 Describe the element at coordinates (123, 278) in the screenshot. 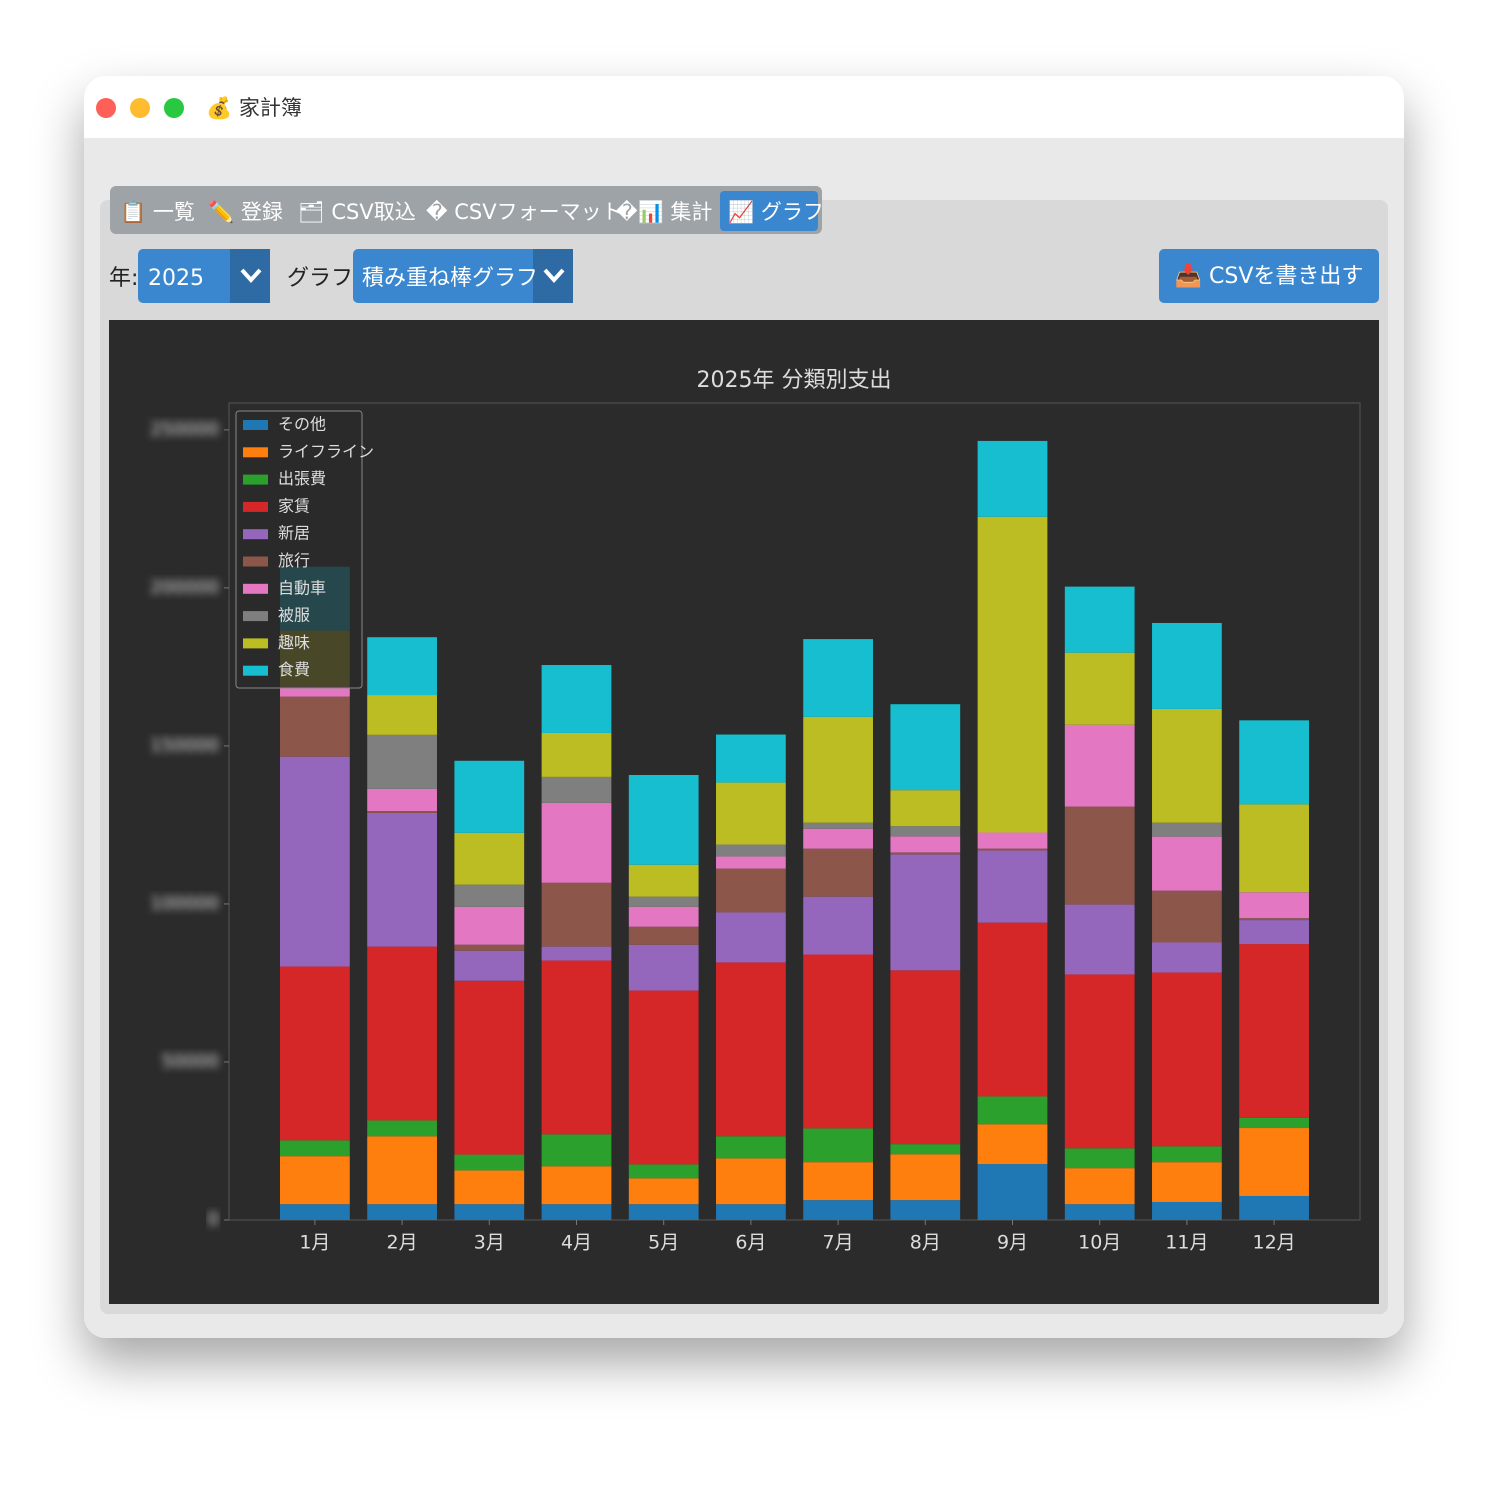

I see `year-label: 年:` at that location.